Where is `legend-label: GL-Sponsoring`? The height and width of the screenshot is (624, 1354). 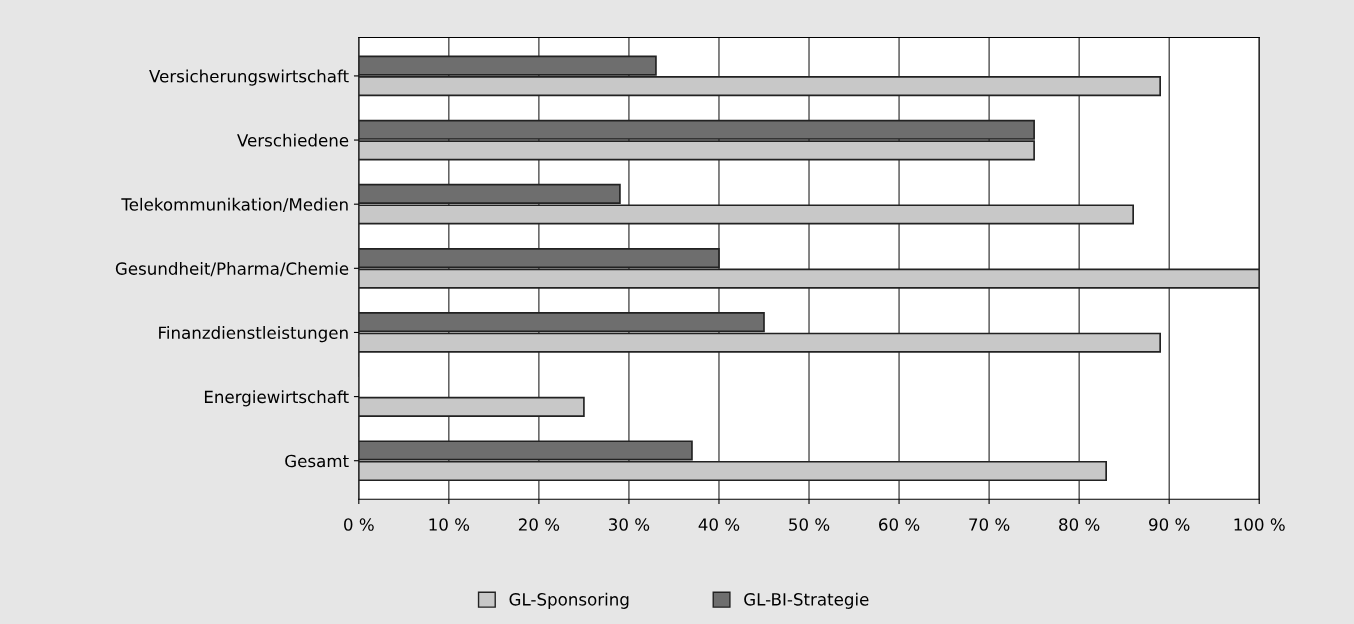
legend-label: GL-Sponsoring is located at coordinates (569, 600).